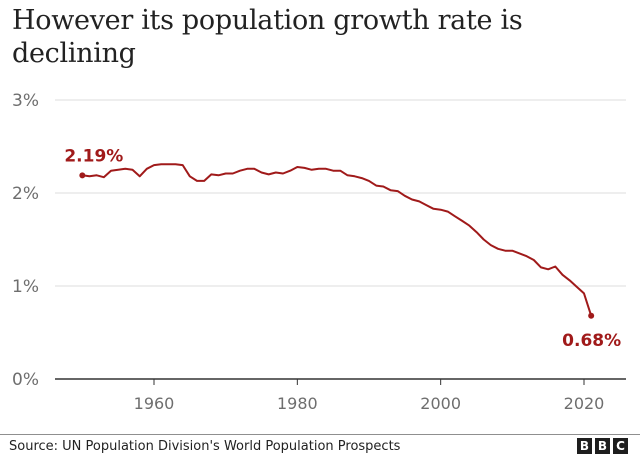 The image size is (640, 459). Describe the element at coordinates (25, 101) in the screenshot. I see `y-tick-label: 3%` at that location.